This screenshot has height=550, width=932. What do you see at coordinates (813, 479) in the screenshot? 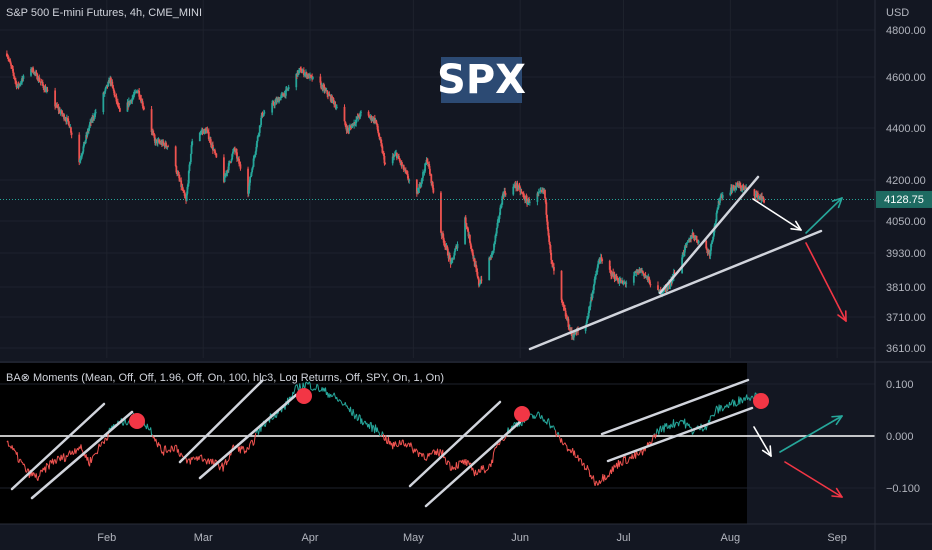
I see `ind-arrow-down-red-shaft` at bounding box center [813, 479].